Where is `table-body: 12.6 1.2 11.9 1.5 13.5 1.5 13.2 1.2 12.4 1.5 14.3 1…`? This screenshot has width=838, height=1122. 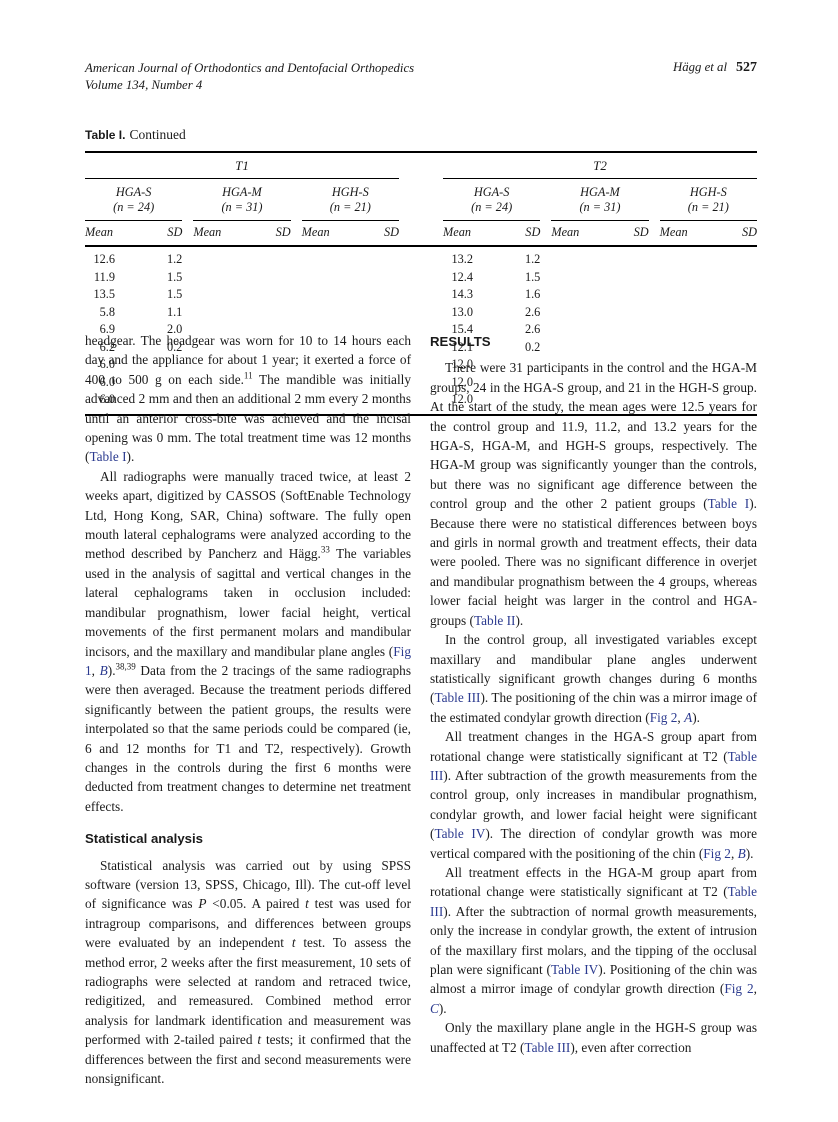
table-body: 12.6 1.2 11.9 1.5 13.5 1.5 13.2 1.2 12.4 1.5 14.3 1… is located at coordinates (421, 330).